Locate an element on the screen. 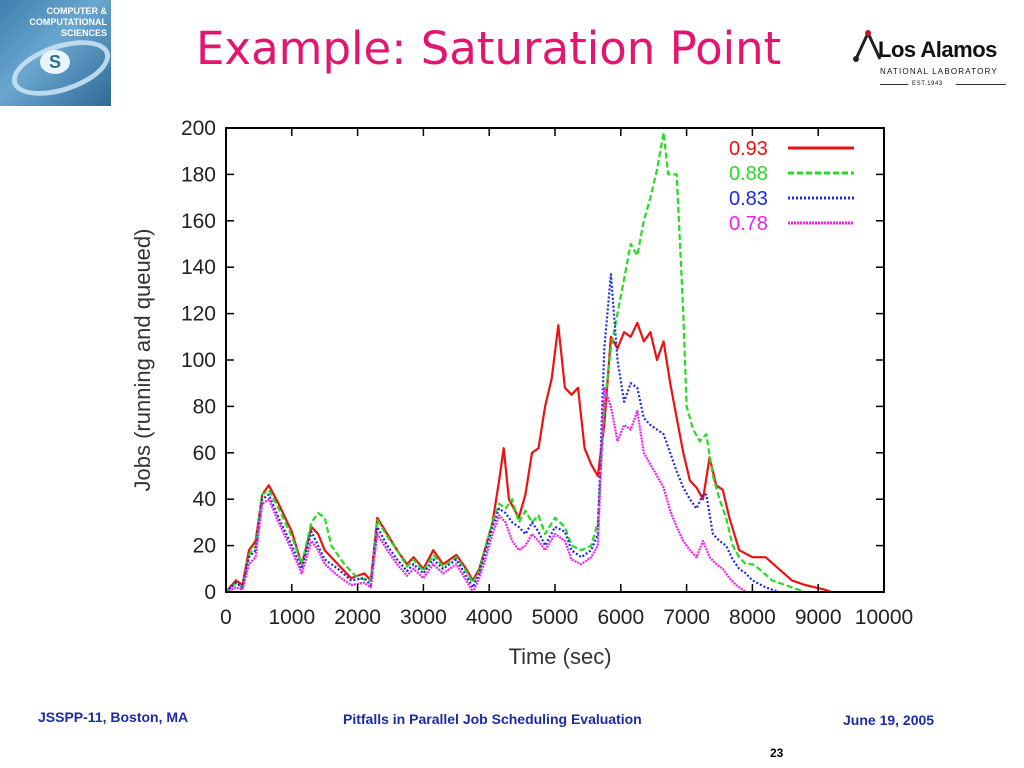  legend-label: 0.88 is located at coordinates (748, 174).